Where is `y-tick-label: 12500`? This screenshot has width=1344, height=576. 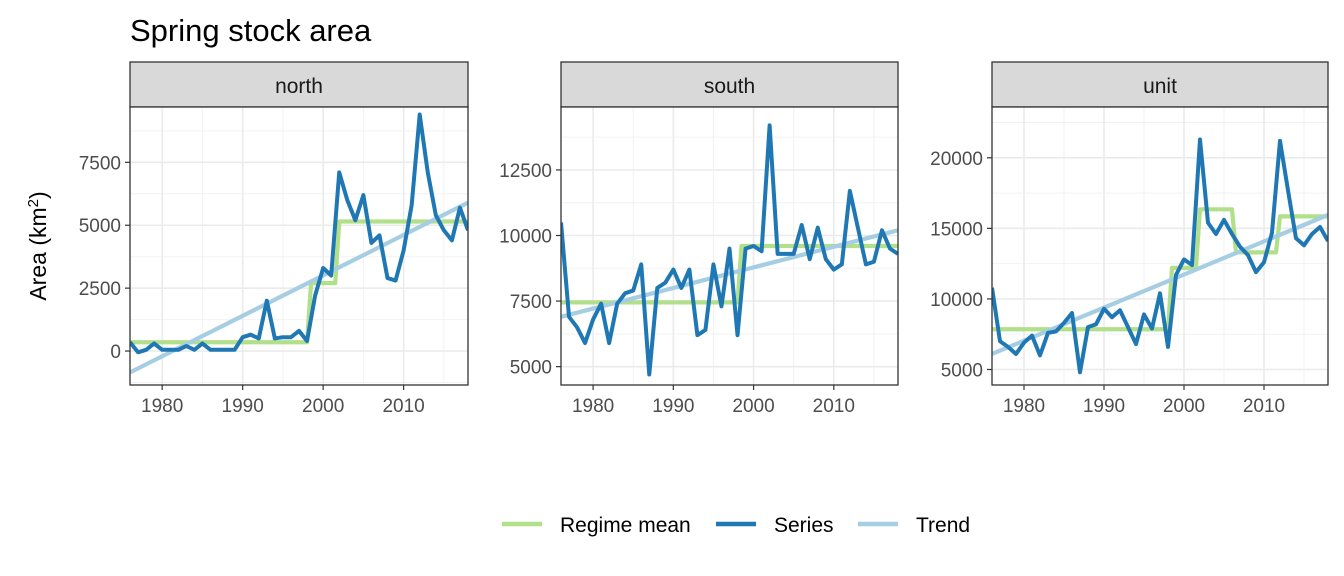 y-tick-label: 12500 is located at coordinates (525, 171).